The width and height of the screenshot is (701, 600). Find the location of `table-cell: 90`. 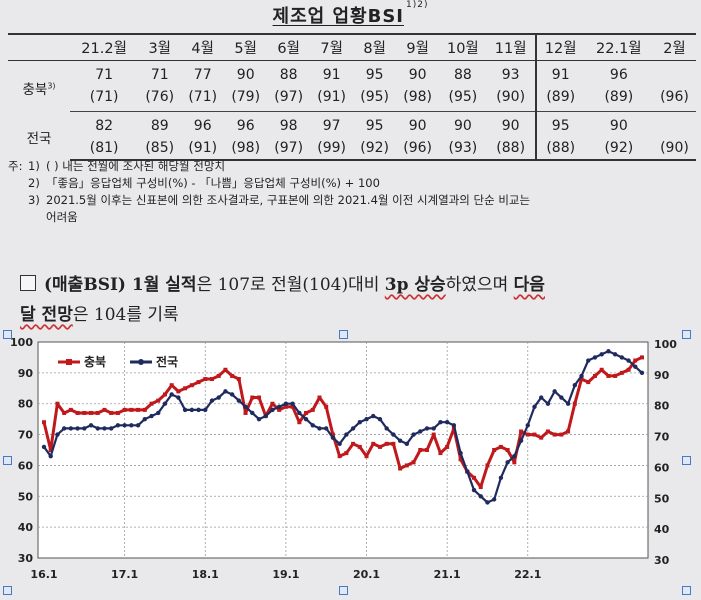

table-cell: 90 is located at coordinates (510, 126).